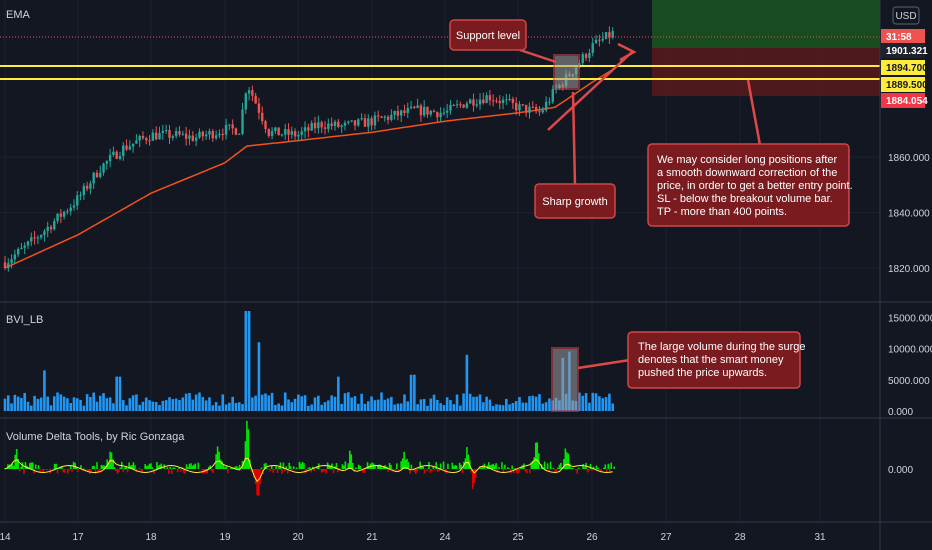  What do you see at coordinates (95, 437) in the screenshot?
I see `delta-pane-label: Volume Delta Tools, by Ric Gonzaga` at bounding box center [95, 437].